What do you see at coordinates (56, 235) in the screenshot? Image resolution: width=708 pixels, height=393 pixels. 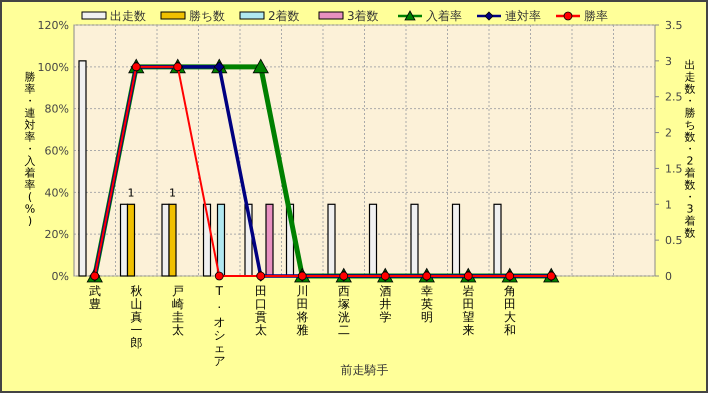 I see `y-tick-label: 20%` at bounding box center [56, 235].